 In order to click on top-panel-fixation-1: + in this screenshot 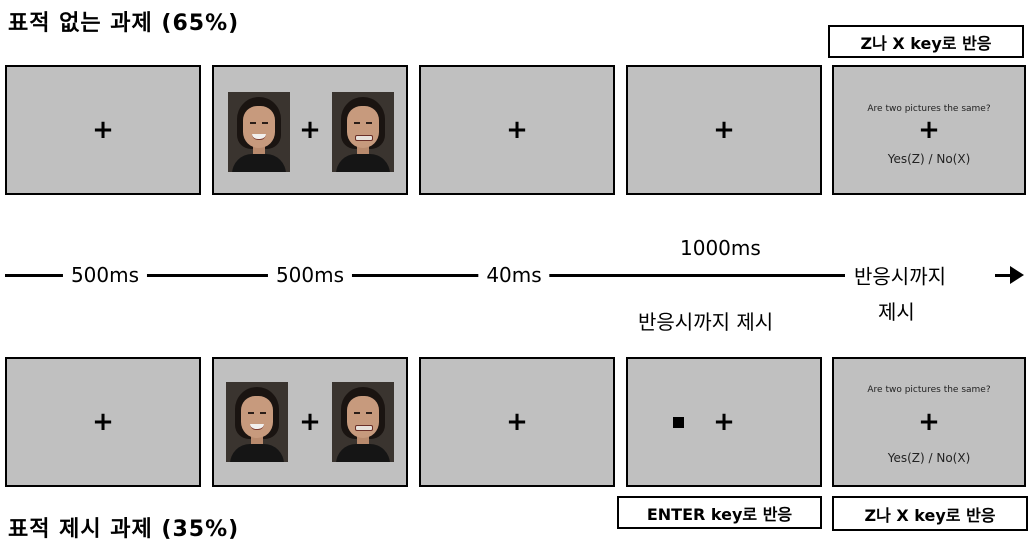, I will do `click(103, 130)`.